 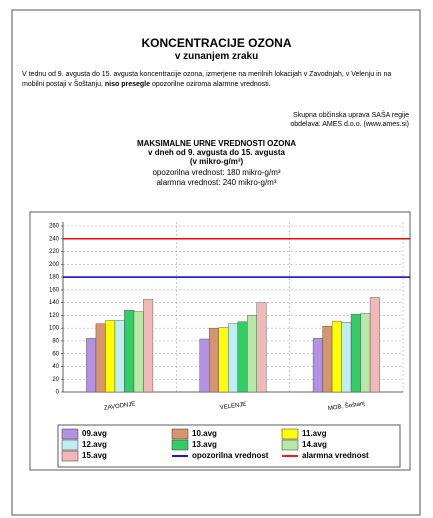 What do you see at coordinates (54, 278) in the screenshot?
I see `y-tick-label: 180` at bounding box center [54, 278].